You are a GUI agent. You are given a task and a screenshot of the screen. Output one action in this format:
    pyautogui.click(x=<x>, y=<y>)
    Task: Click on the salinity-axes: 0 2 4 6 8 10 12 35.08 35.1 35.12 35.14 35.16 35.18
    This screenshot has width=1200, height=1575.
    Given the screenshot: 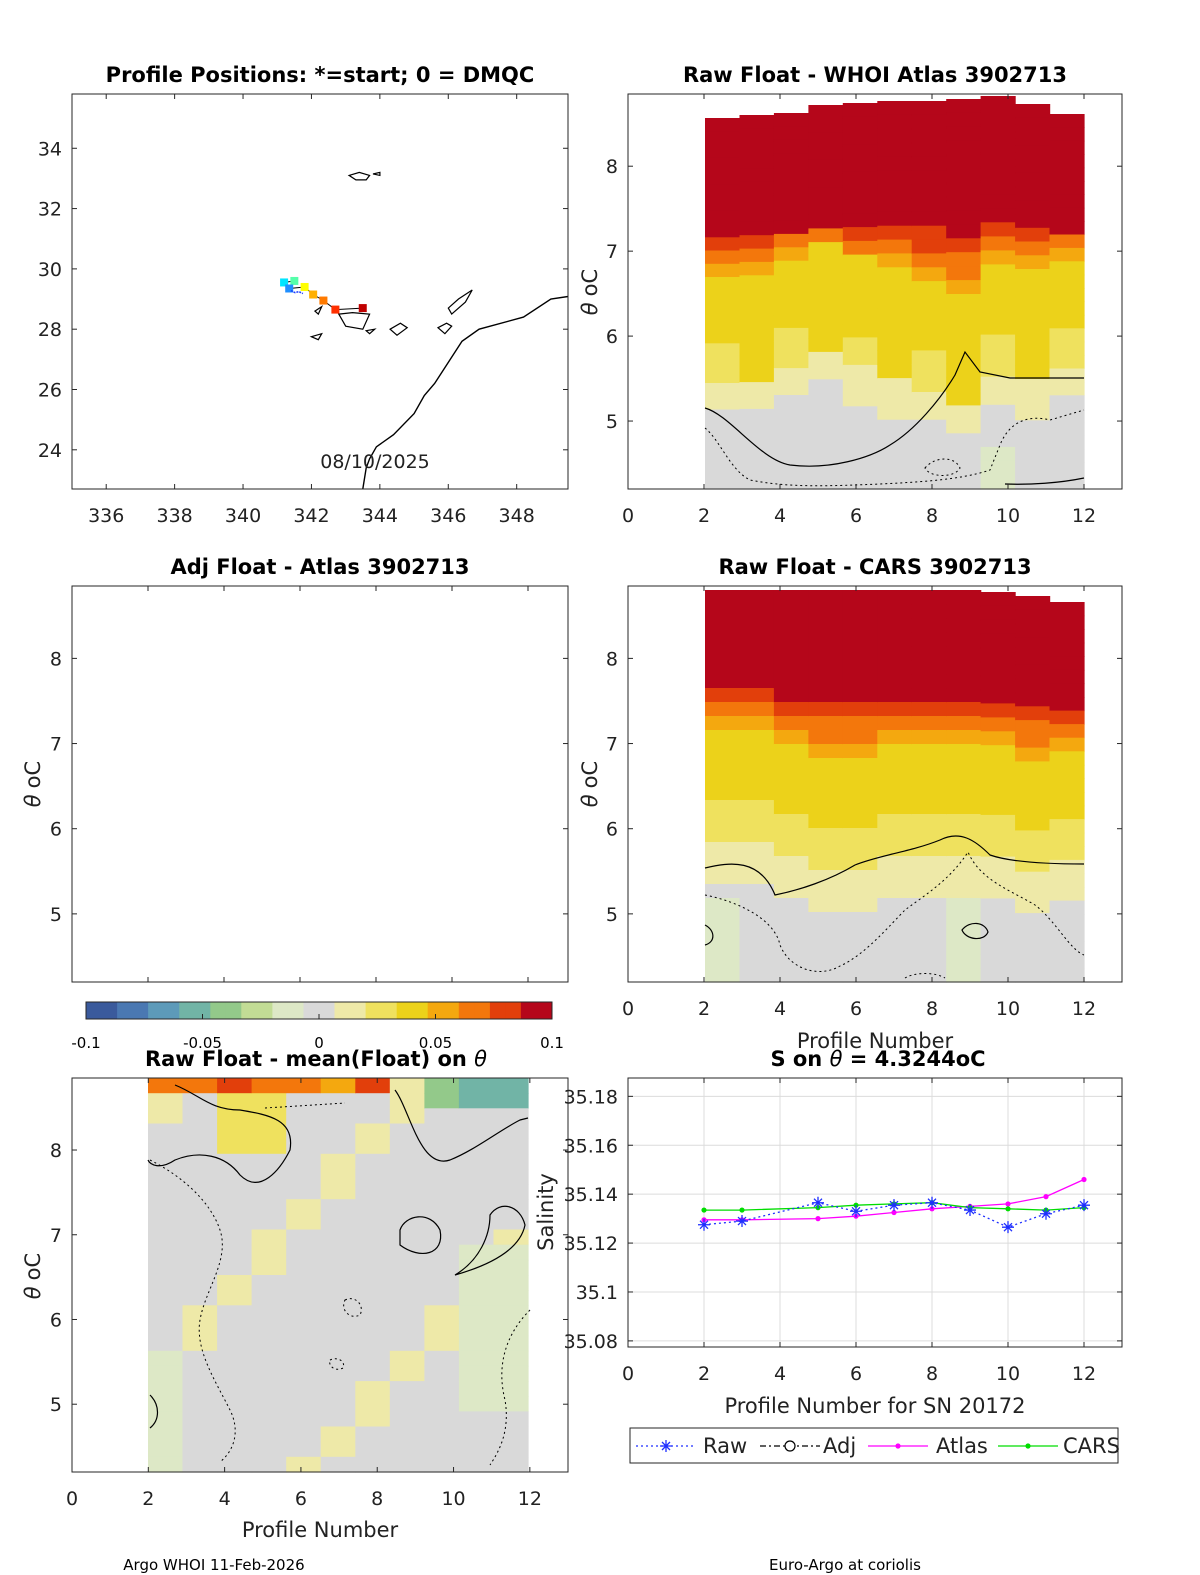 What is the action you would take?
    pyautogui.click(x=843, y=1231)
    